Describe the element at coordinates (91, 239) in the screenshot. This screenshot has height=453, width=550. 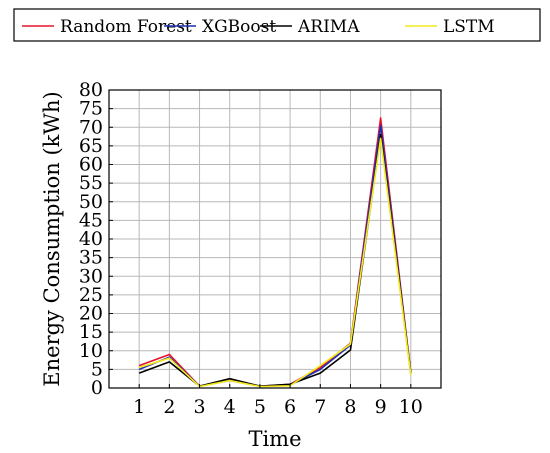
I see `y-tick-label: 40` at that location.